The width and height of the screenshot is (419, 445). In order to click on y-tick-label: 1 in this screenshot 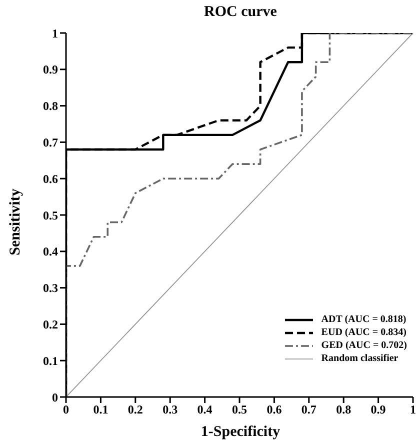, I will do `click(55, 33)`.